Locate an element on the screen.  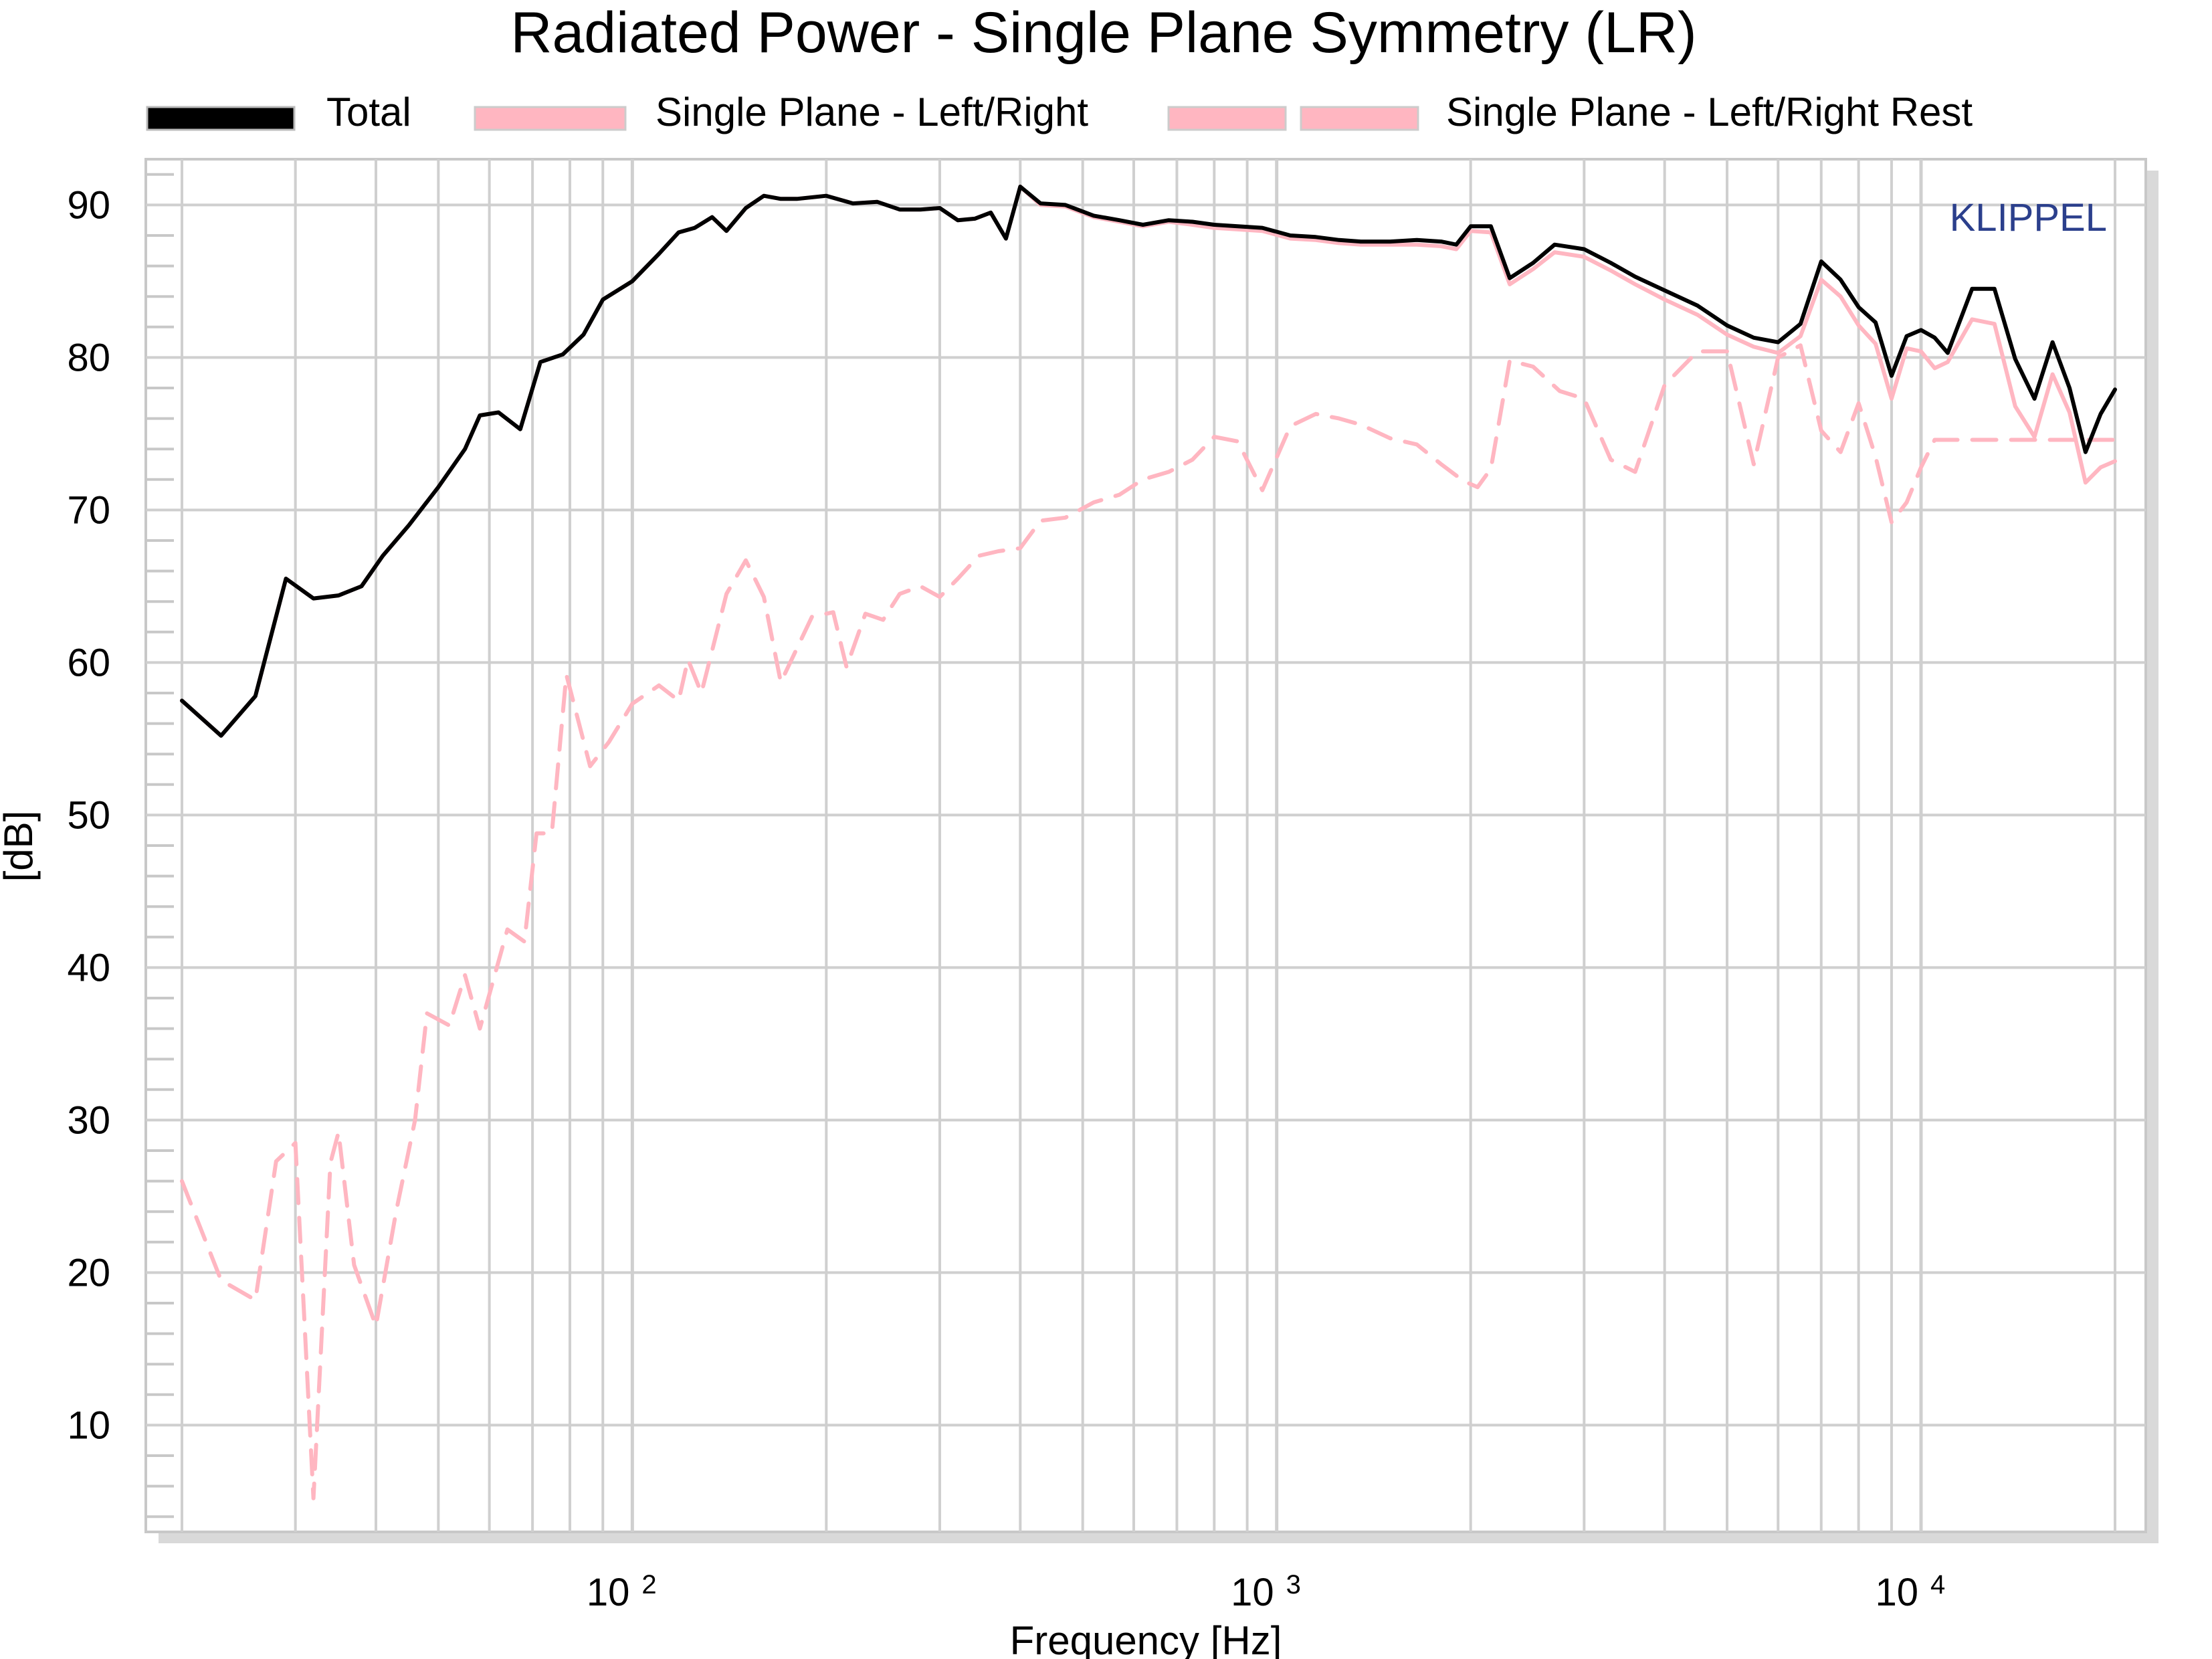
y-tick-label: 80 is located at coordinates (89, 357).